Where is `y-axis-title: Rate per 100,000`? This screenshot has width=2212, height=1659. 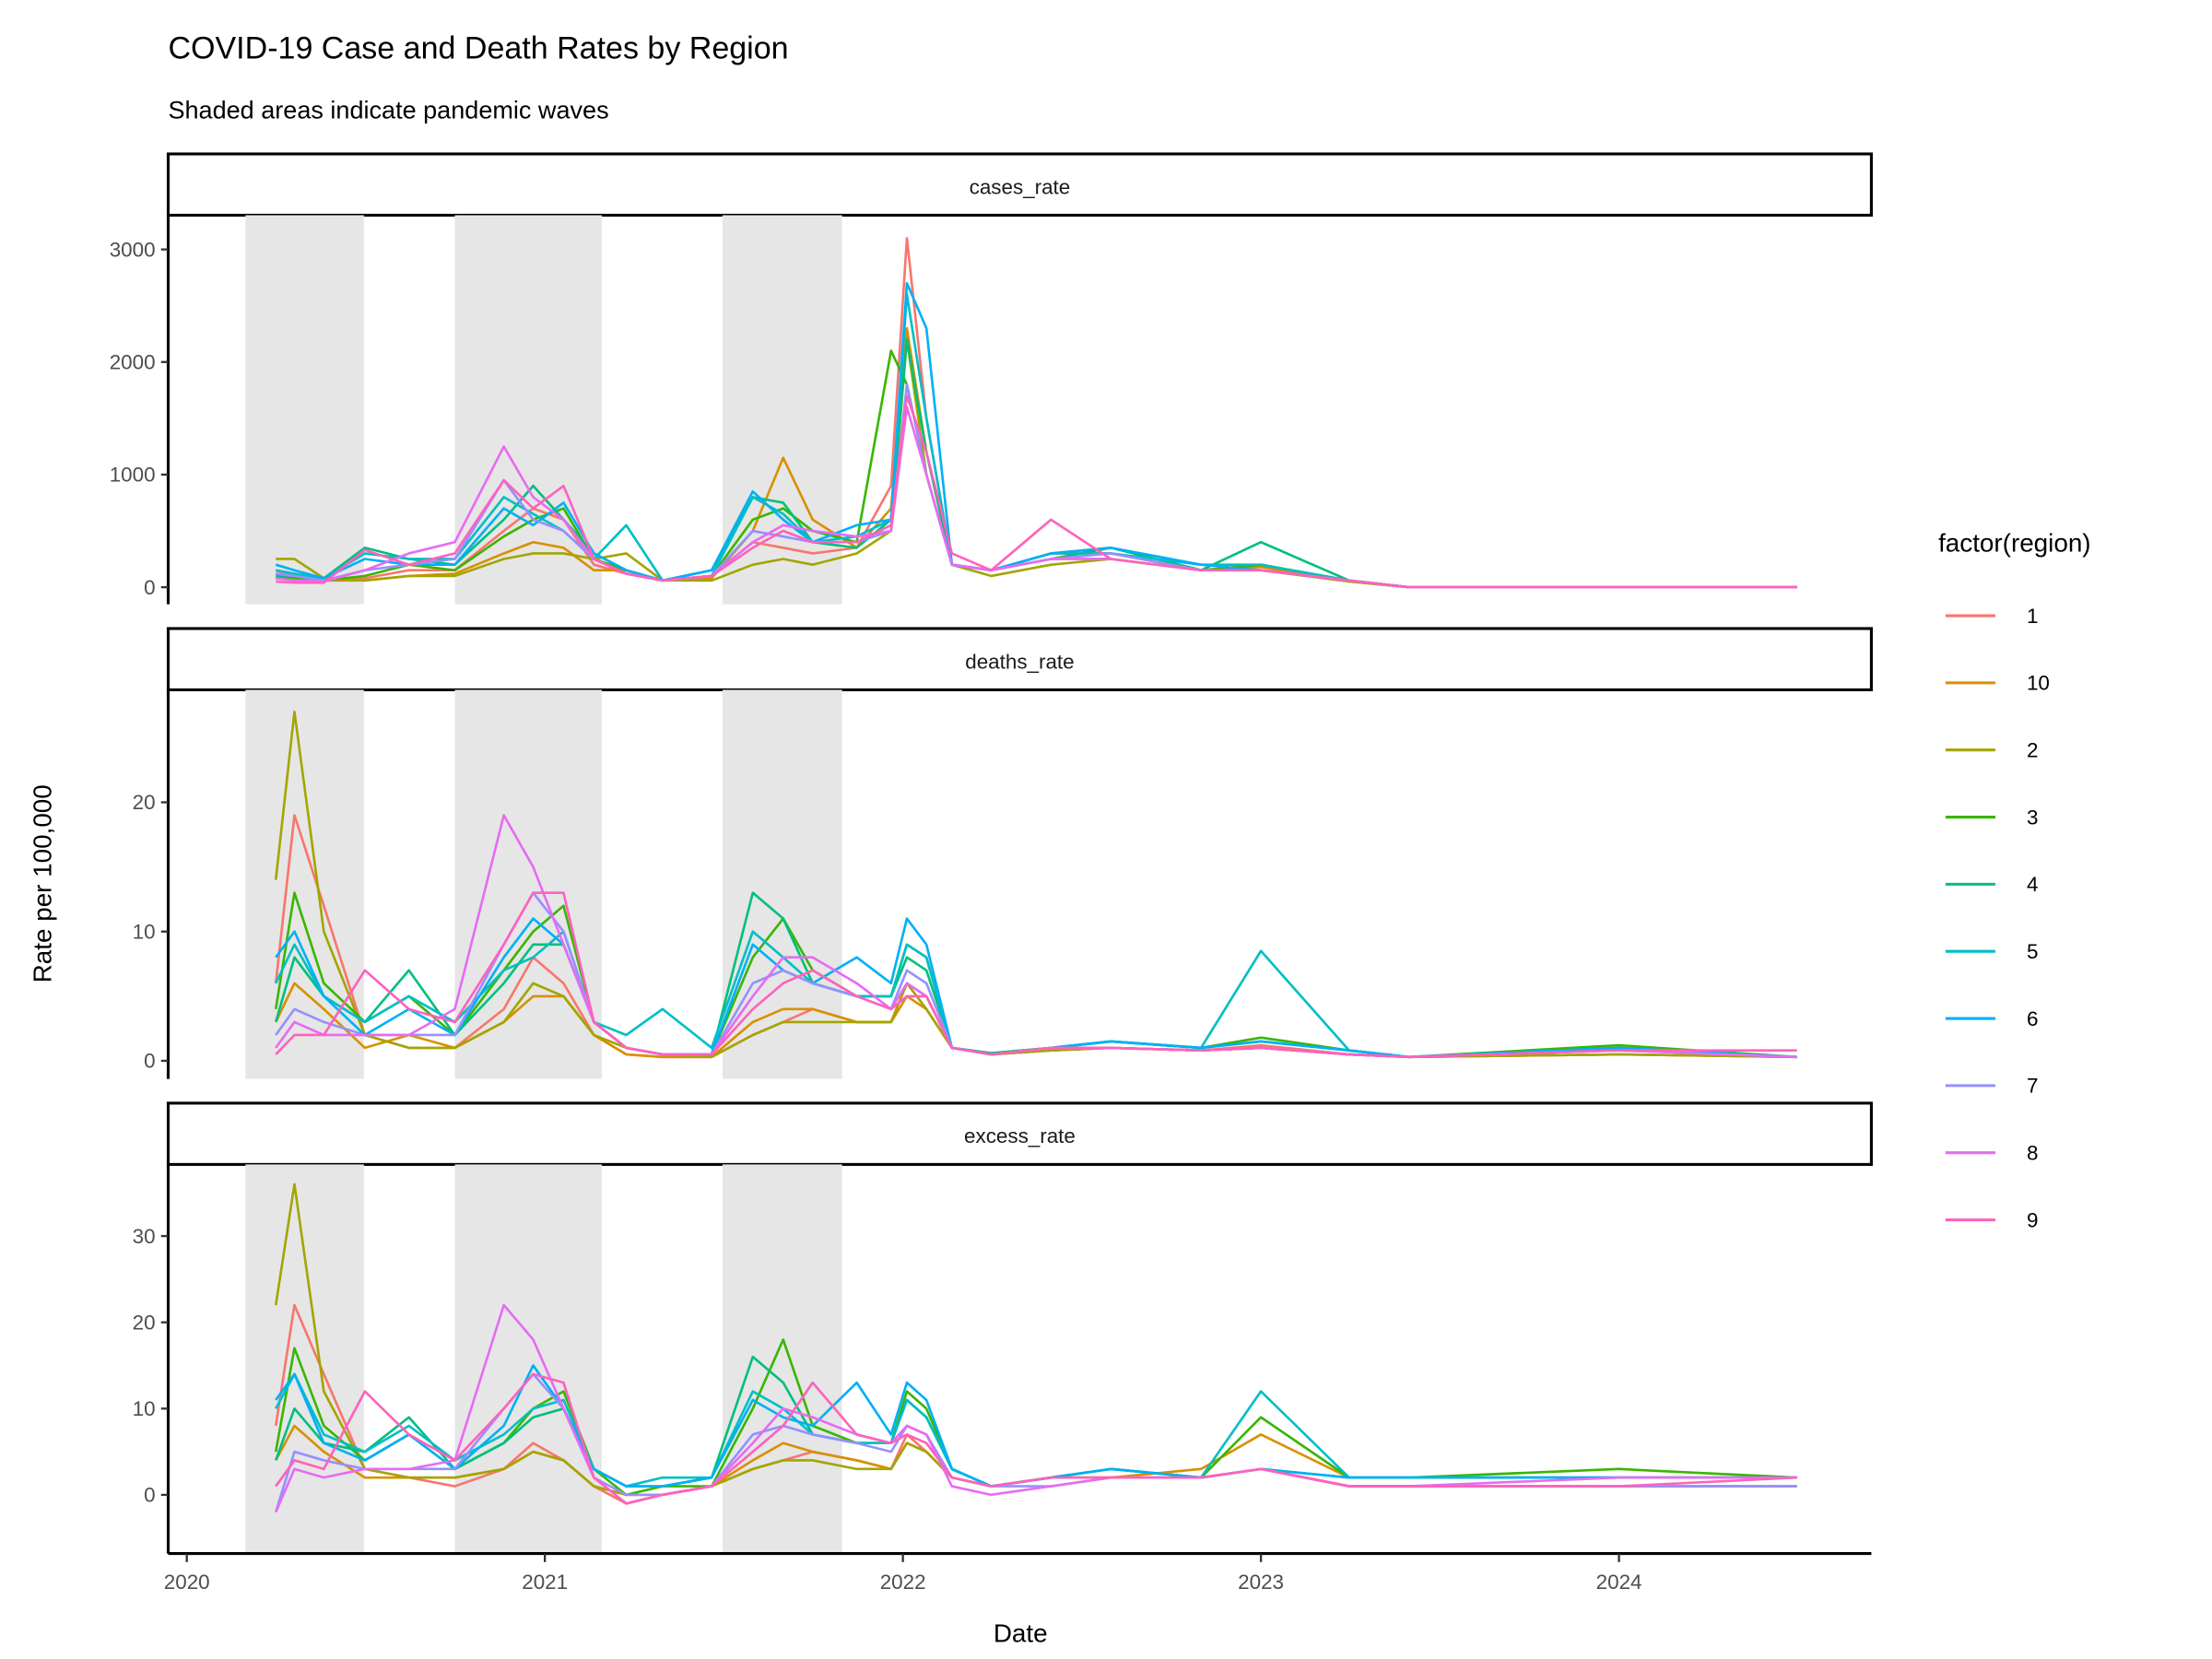
y-axis-title: Rate per 100,000 is located at coordinates (43, 883).